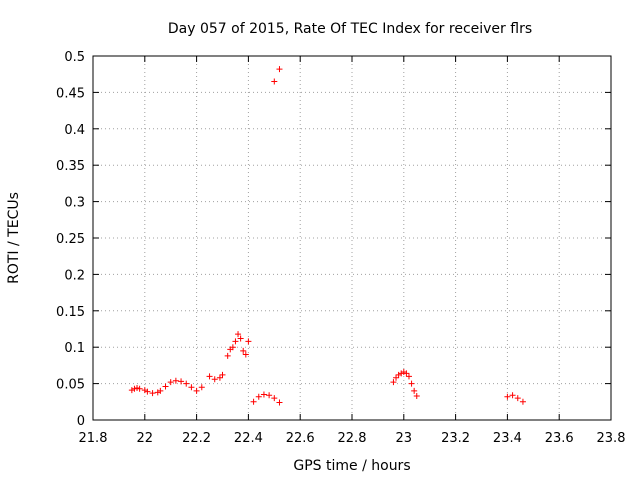 The image size is (640, 480). Describe the element at coordinates (455, 438) in the screenshot. I see `x-tick-label: 23.2` at that location.